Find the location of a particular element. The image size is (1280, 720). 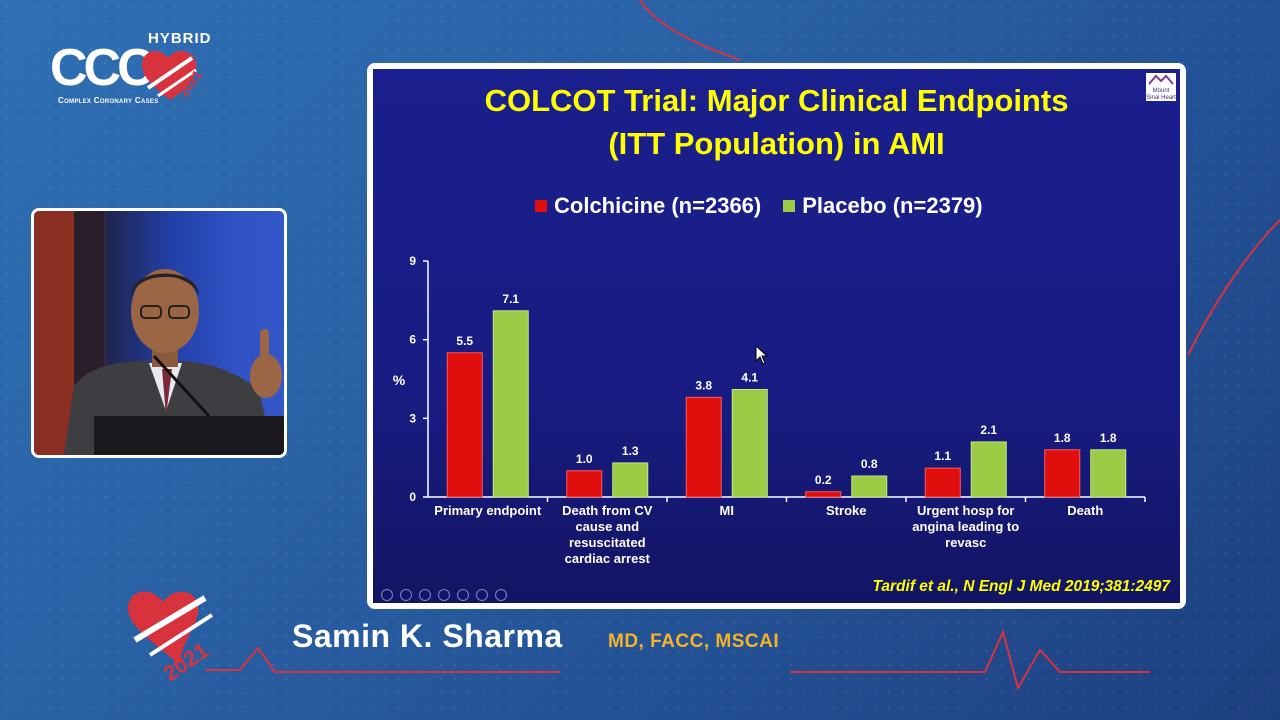

data-label-placebo: 0.8 is located at coordinates (869, 464).